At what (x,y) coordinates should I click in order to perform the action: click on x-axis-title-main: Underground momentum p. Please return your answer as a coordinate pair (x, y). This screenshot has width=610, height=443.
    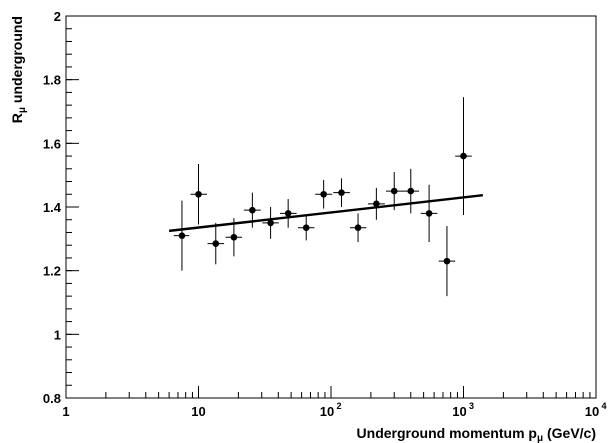
    Looking at the image, I should click on (447, 433).